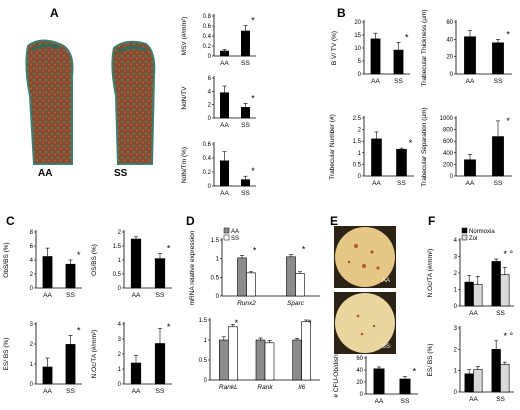 This screenshot has width=520, height=410. I want to click on chart-e1-bar-ss, so click(405, 386).